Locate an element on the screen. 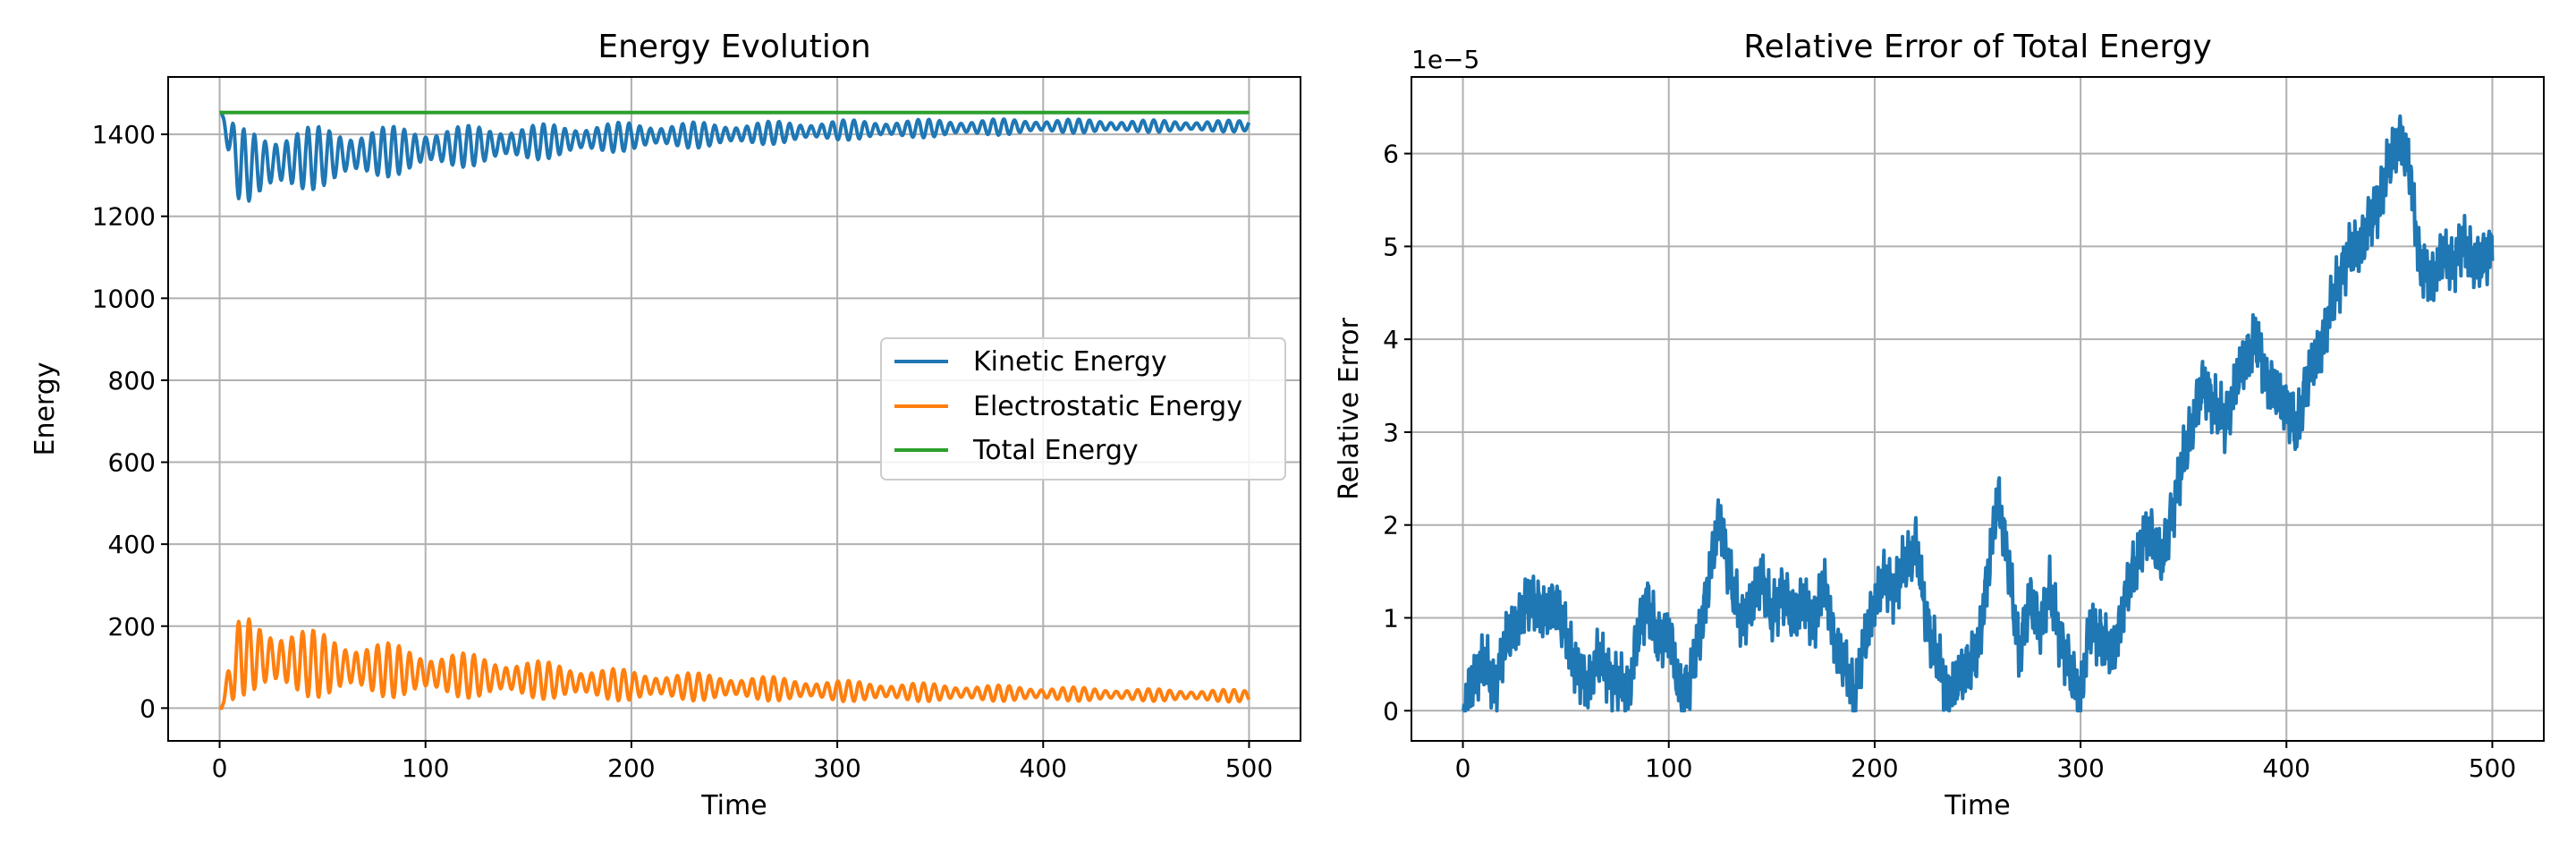  y-tick-label: 1400 is located at coordinates (124, 134).